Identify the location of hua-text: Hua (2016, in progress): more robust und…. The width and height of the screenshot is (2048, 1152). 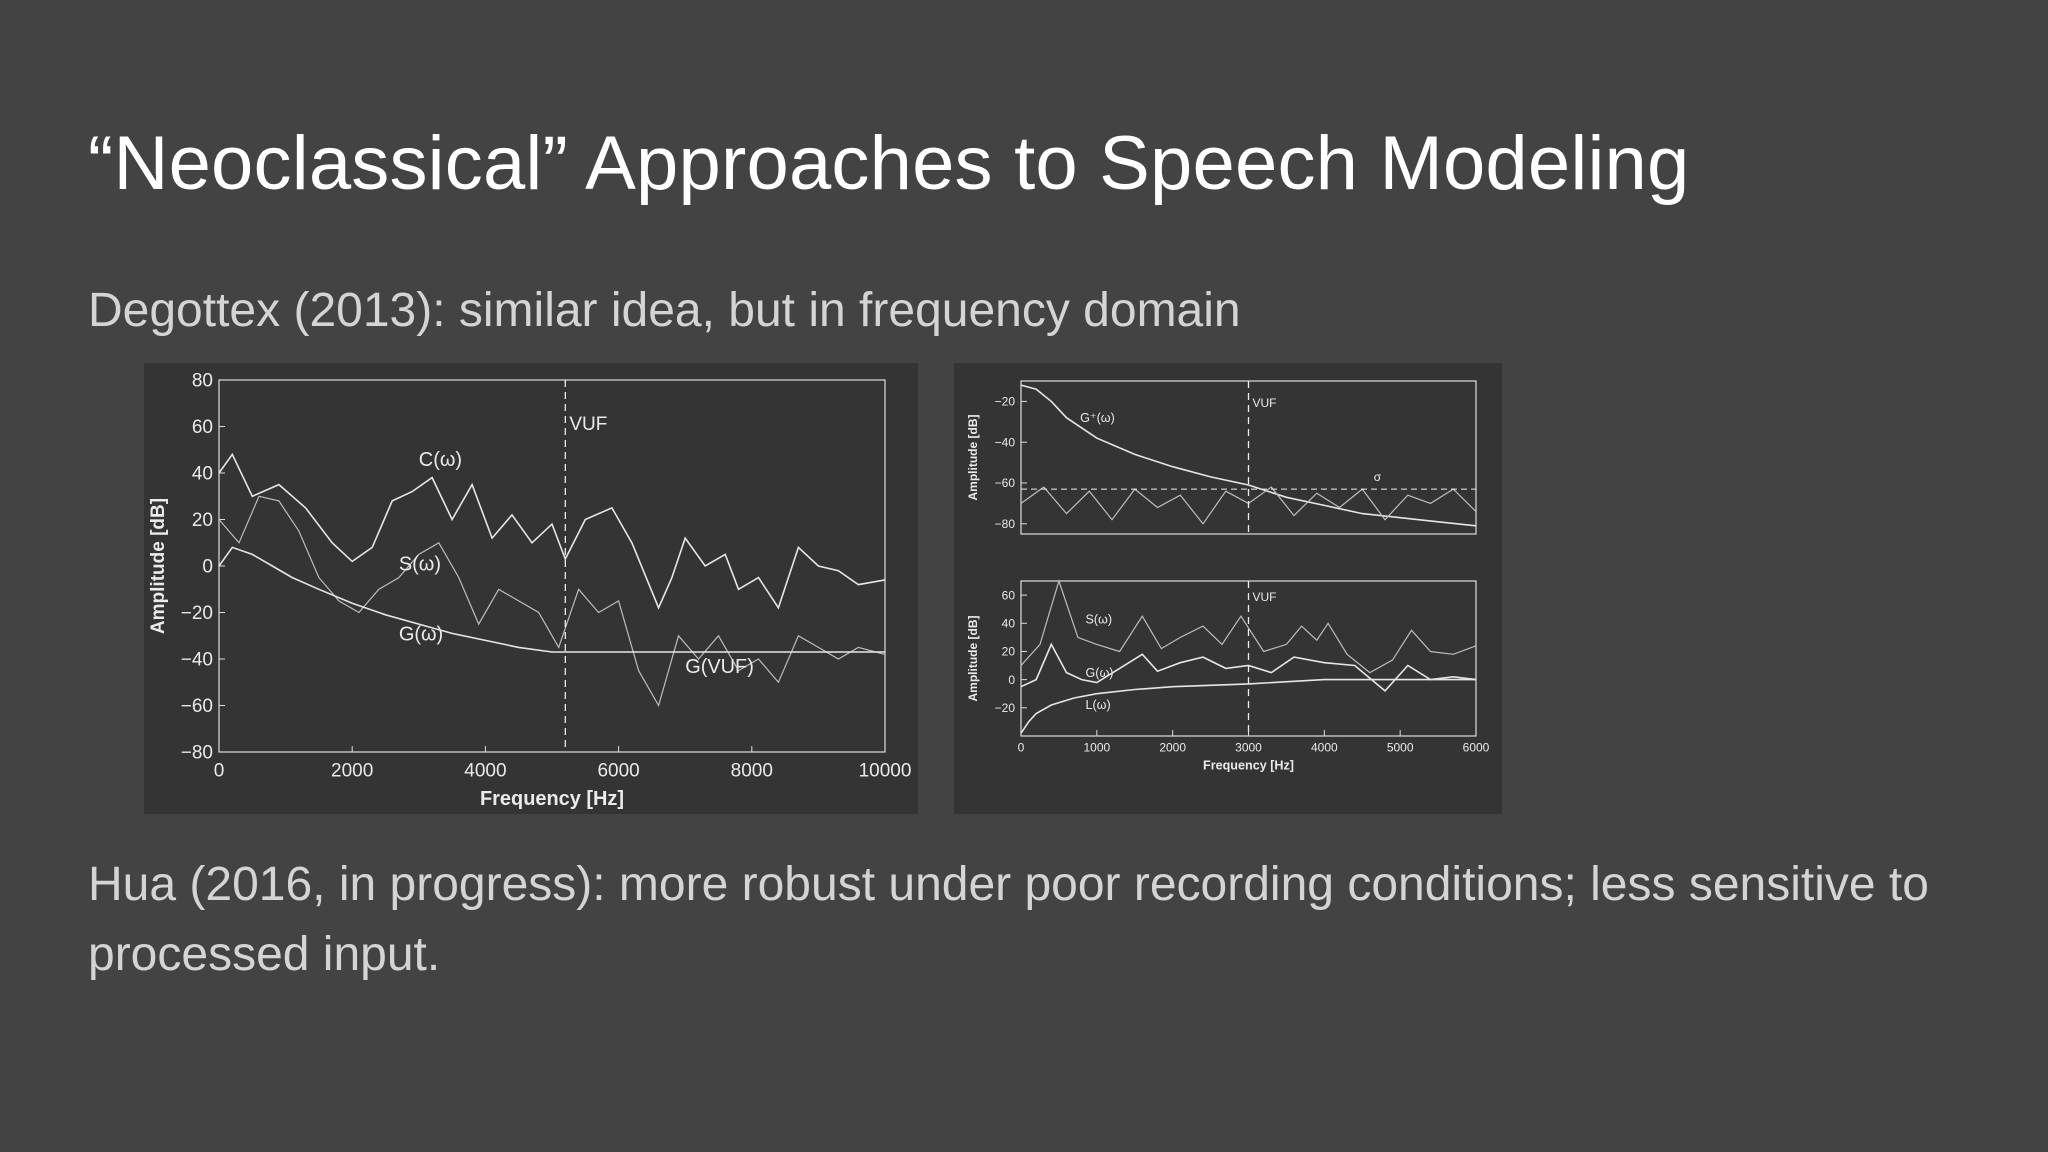
(1008, 919).